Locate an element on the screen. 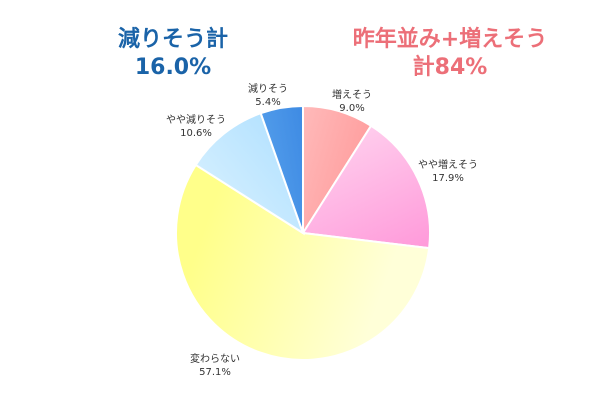  same-or-increase-label: 昨年並み+増えそう is located at coordinates (450, 39).